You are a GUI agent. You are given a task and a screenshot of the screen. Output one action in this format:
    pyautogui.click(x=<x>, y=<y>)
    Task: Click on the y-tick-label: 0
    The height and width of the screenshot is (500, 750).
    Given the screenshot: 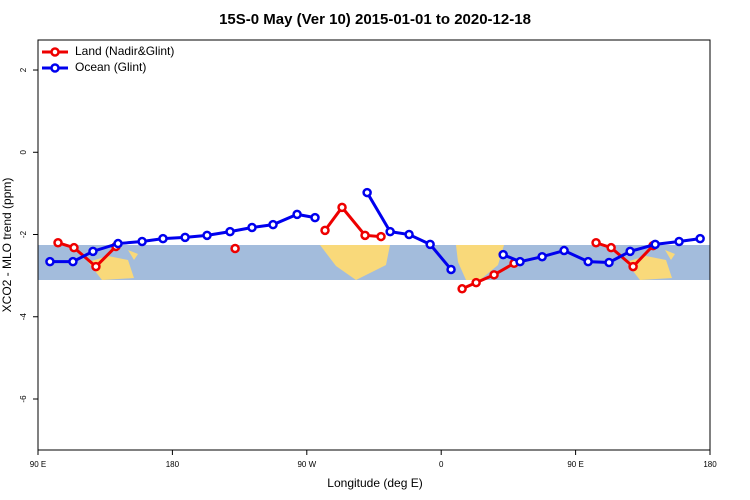 What is the action you would take?
    pyautogui.click(x=23, y=151)
    